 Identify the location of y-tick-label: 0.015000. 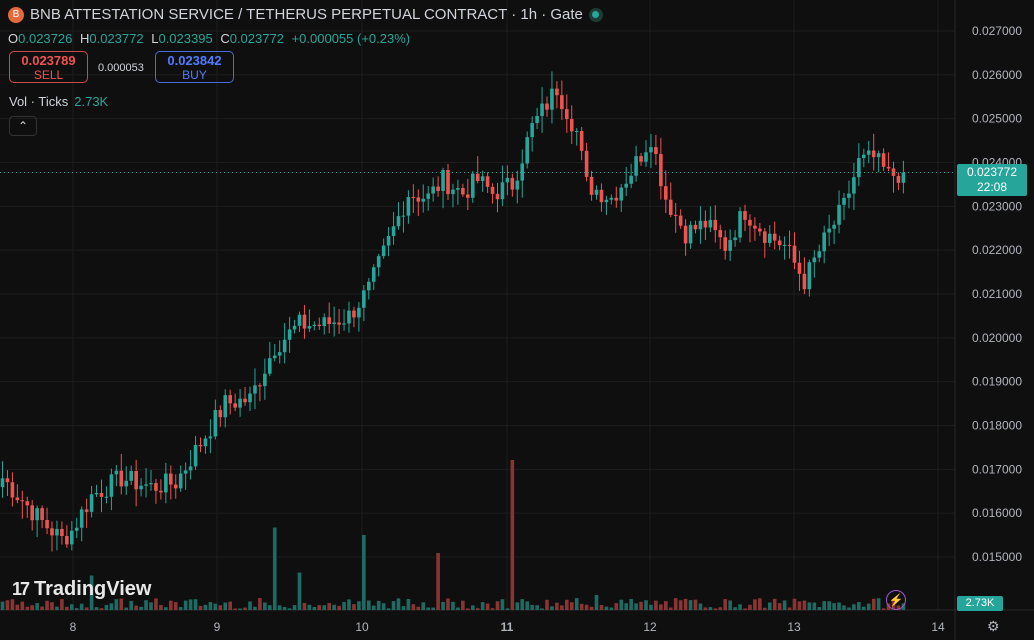
(997, 557).